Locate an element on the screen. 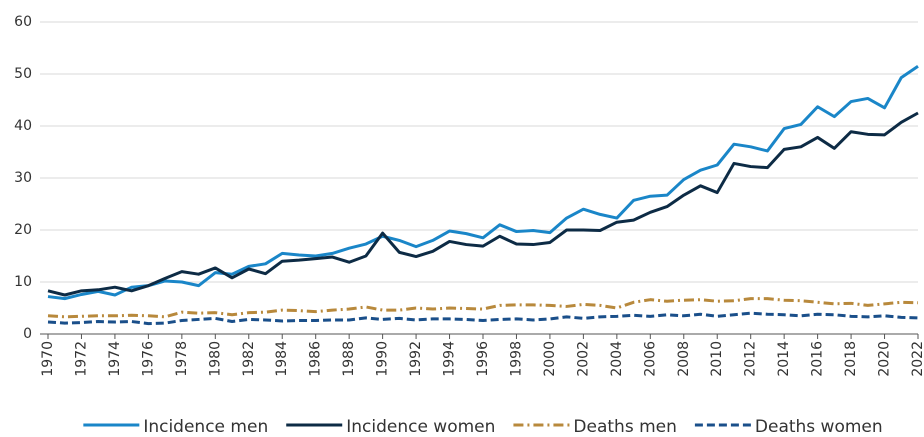 This screenshot has width=924, height=437. x-tick-label: 1980 is located at coordinates (215, 359).